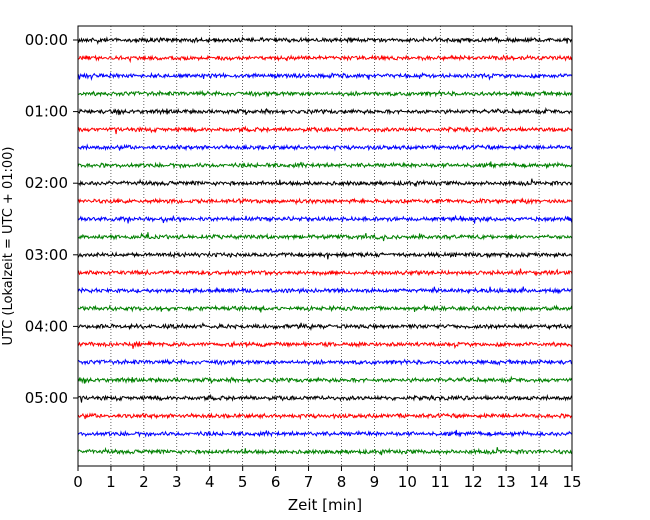 This screenshot has height=520, width=650. I want to click on x-tick-label: 3, so click(177, 482).